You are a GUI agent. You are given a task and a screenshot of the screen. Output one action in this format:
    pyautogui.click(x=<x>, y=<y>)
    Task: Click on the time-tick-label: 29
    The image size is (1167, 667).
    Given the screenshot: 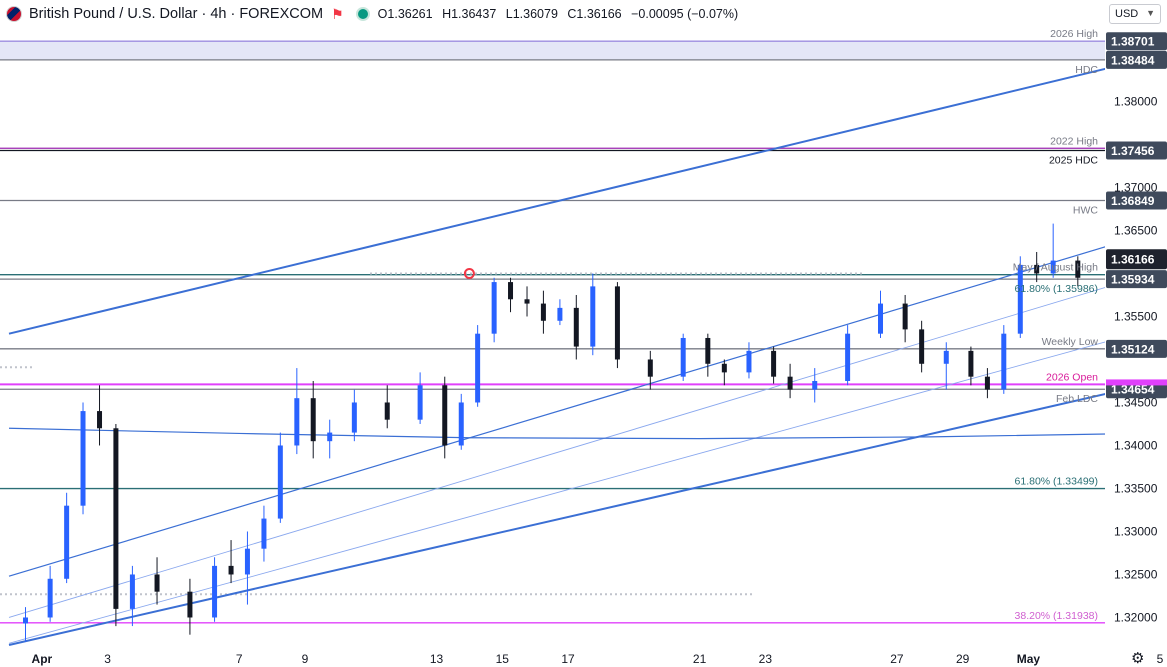 What is the action you would take?
    pyautogui.click(x=963, y=659)
    